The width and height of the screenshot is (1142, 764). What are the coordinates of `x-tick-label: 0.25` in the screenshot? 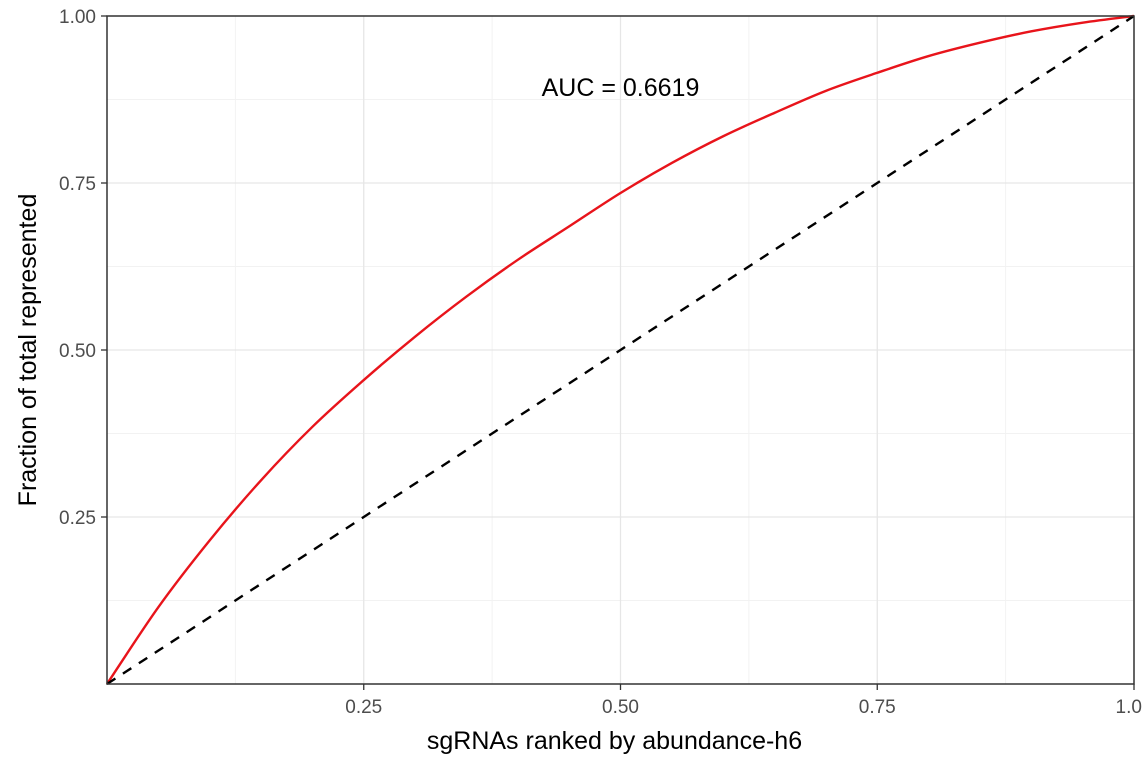 It's located at (363, 707).